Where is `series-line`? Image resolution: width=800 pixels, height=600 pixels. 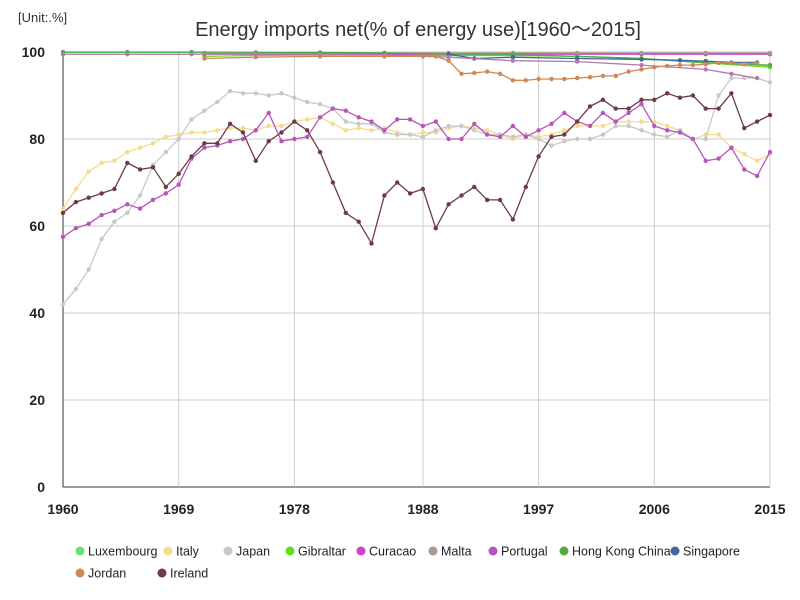 series-line is located at coordinates (416, 162).